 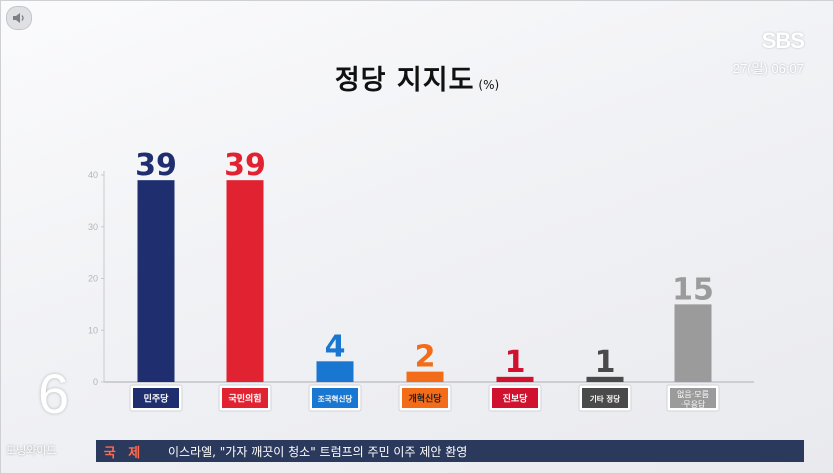 I want to click on y-tick-label: 30, so click(x=93, y=227).